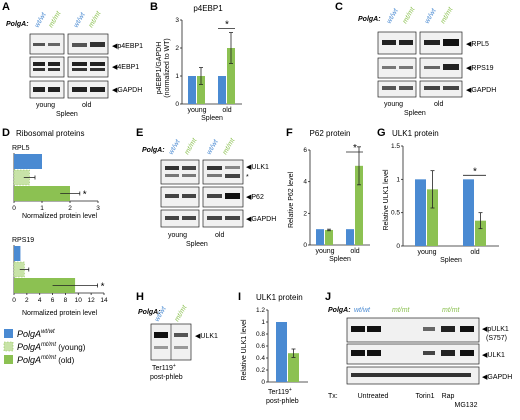 This screenshot has height=420, width=520. I want to click on x-axis-label: Spleen, so click(340, 259).